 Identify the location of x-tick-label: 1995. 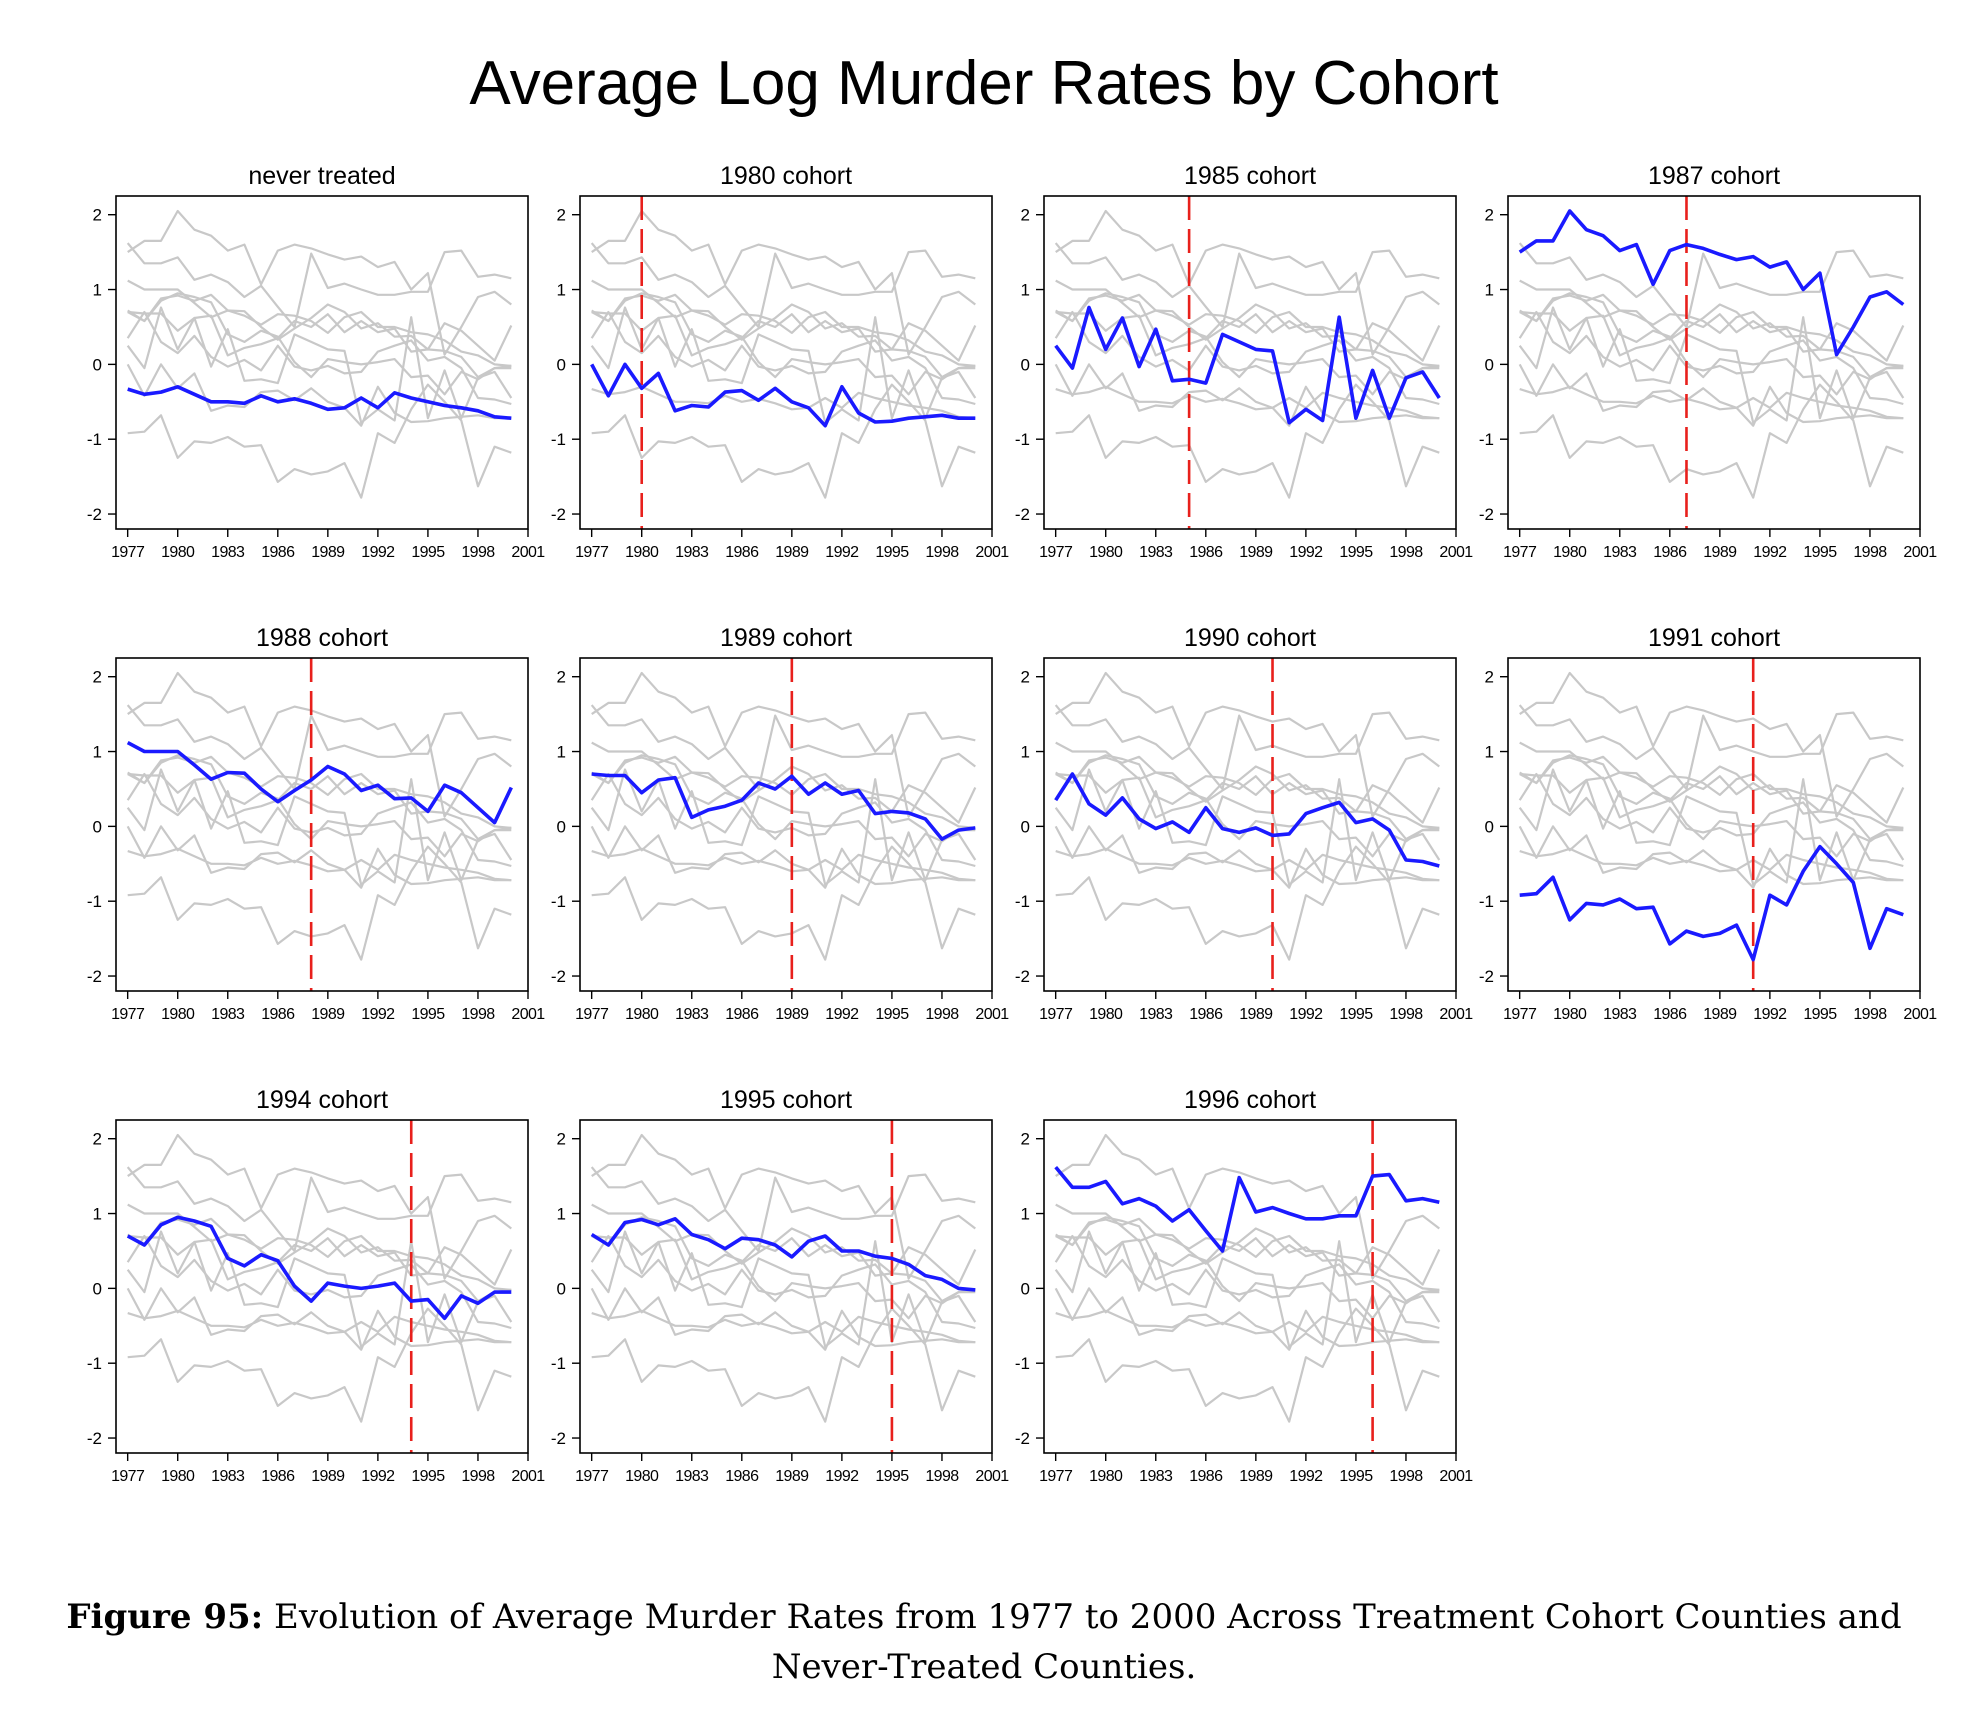
(892, 1476).